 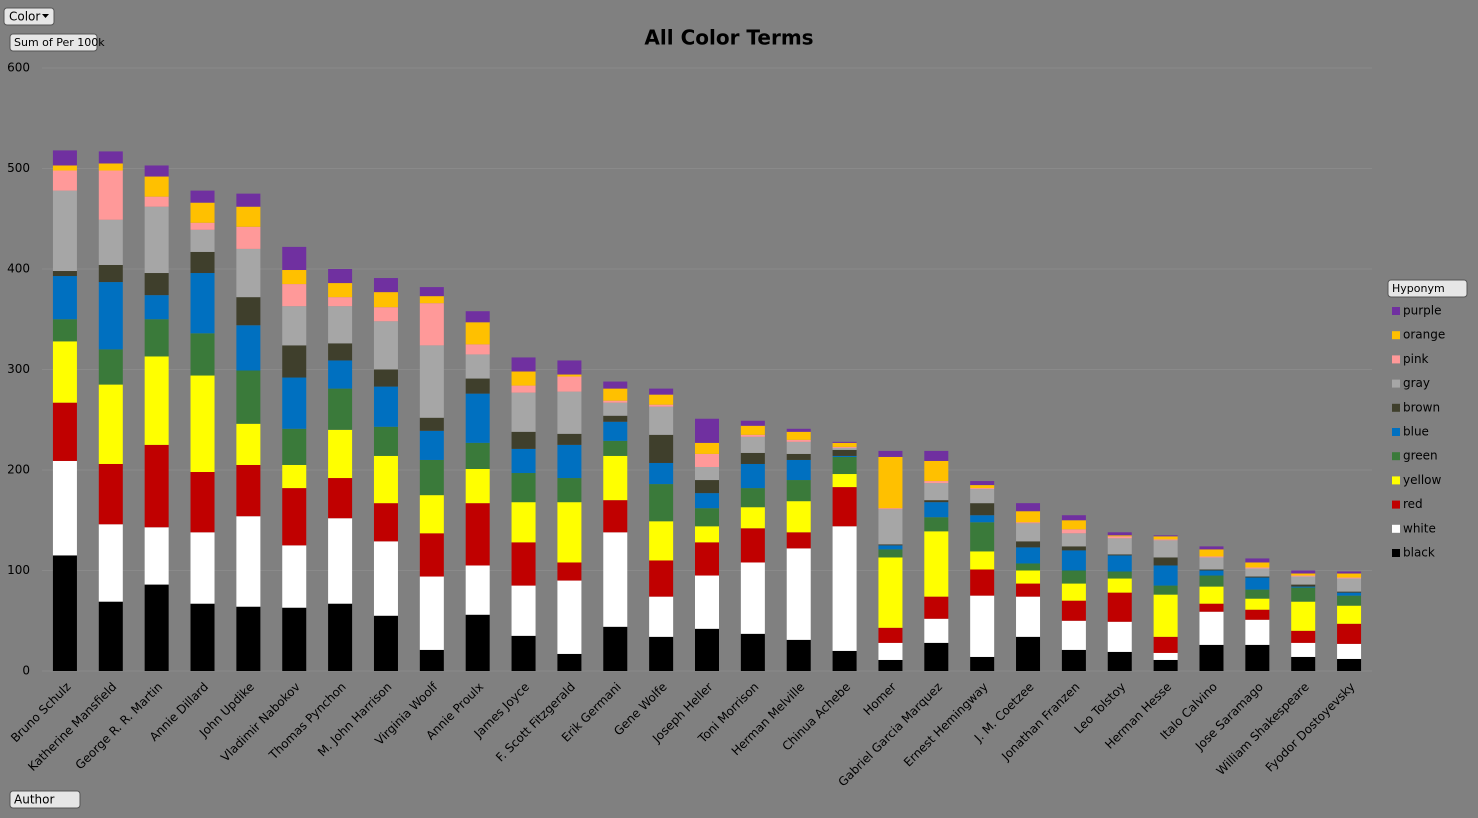 What do you see at coordinates (1413, 504) in the screenshot?
I see `legend-label: red` at bounding box center [1413, 504].